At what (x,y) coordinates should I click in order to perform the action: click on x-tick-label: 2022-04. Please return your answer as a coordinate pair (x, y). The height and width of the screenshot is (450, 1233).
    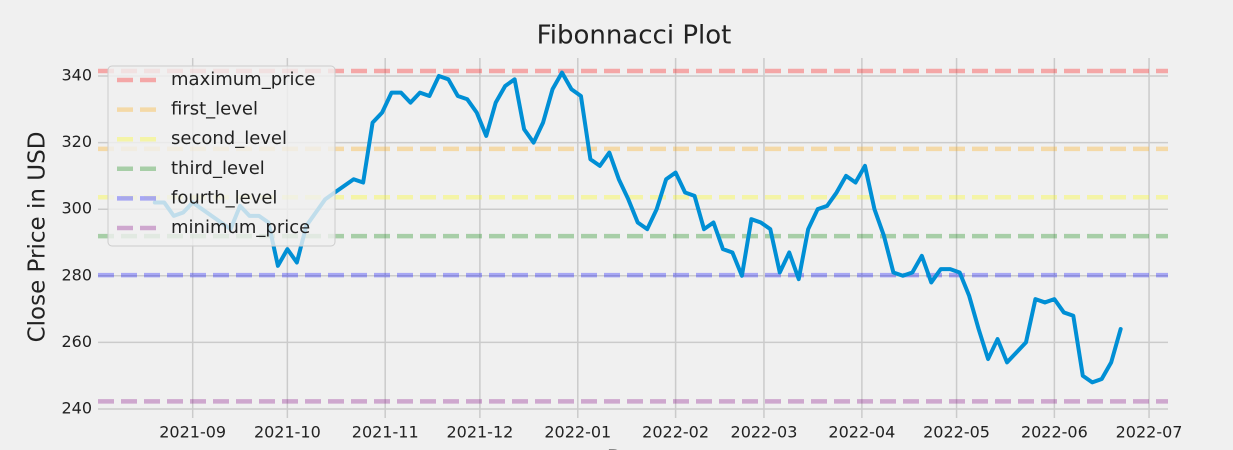
    Looking at the image, I should click on (861, 432).